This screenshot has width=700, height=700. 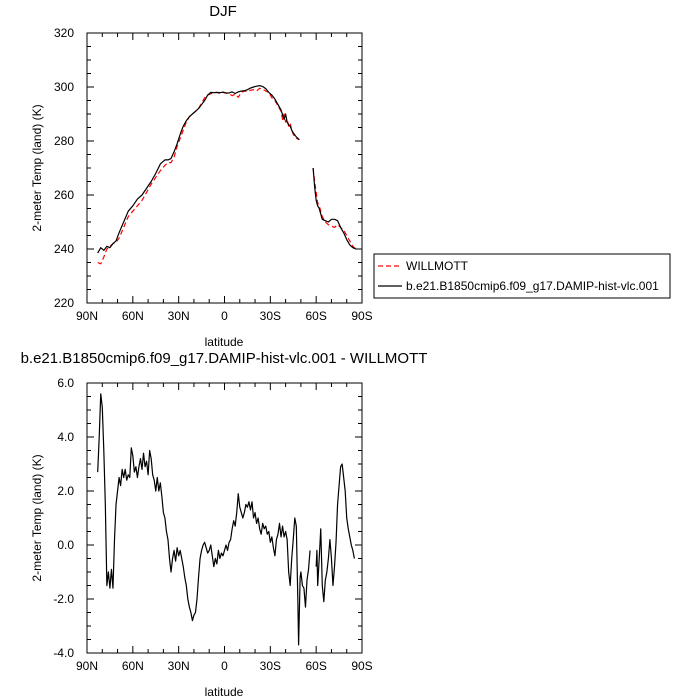 I want to click on difference-y-tick-label-5: 6.0, so click(x=65, y=383).